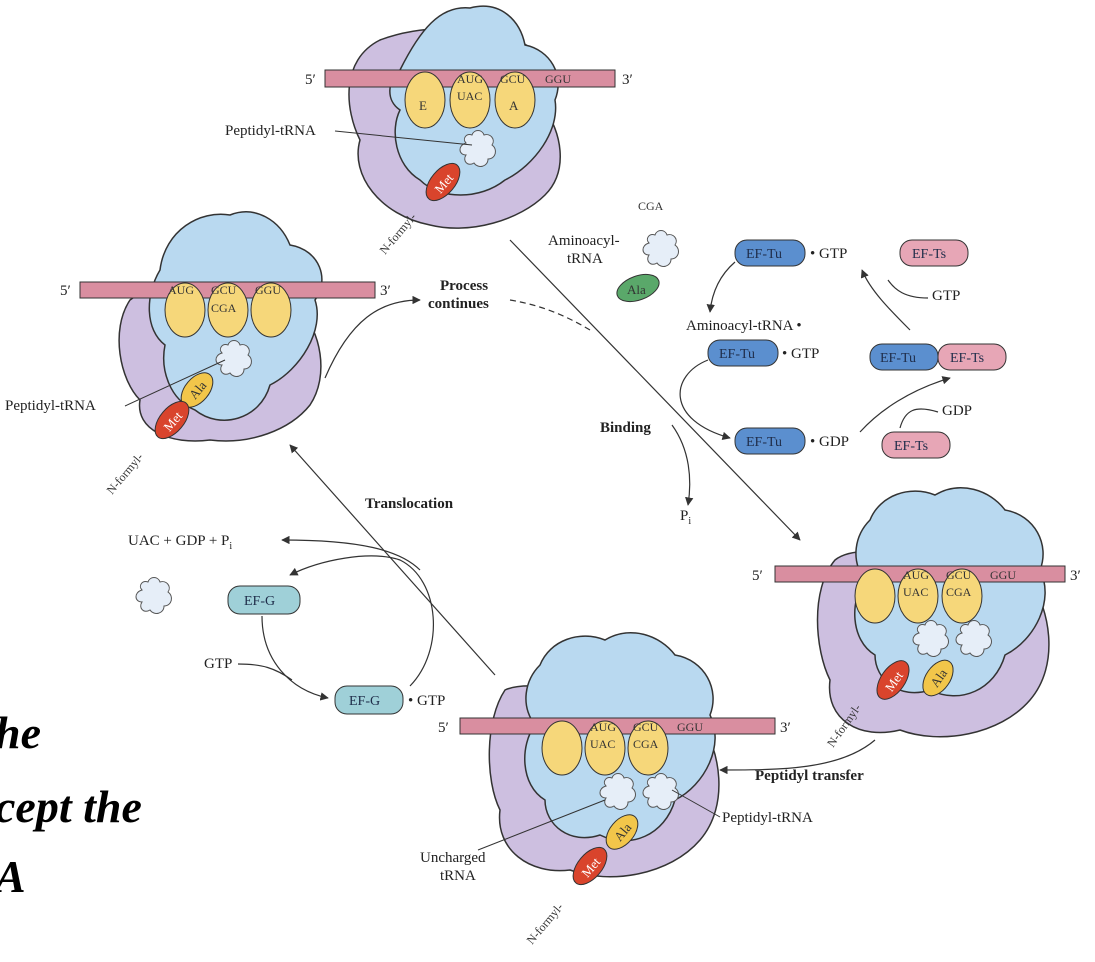 Image resolution: width=1095 pixels, height=962 pixels. Describe the element at coordinates (409, 504) in the screenshot. I see `translocation-label: Translocation` at that location.